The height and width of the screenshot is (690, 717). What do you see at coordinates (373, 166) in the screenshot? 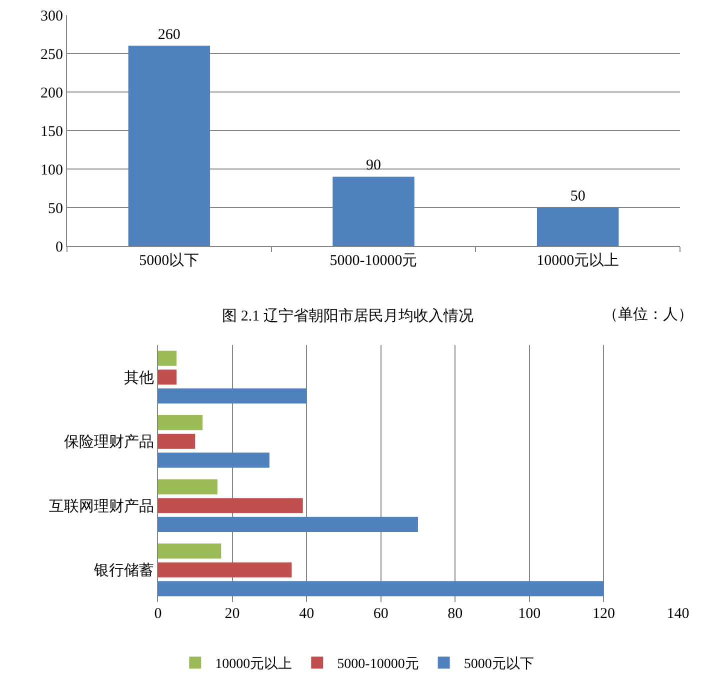
I see `data-label: 90` at bounding box center [373, 166].